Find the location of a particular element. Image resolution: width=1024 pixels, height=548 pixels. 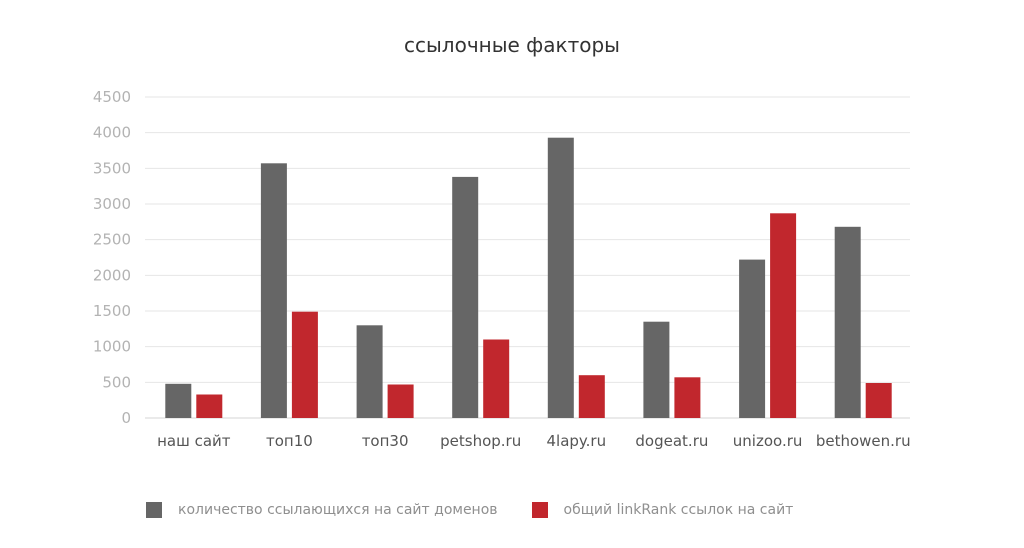

y-tick-label: 2500 is located at coordinates (112, 240).